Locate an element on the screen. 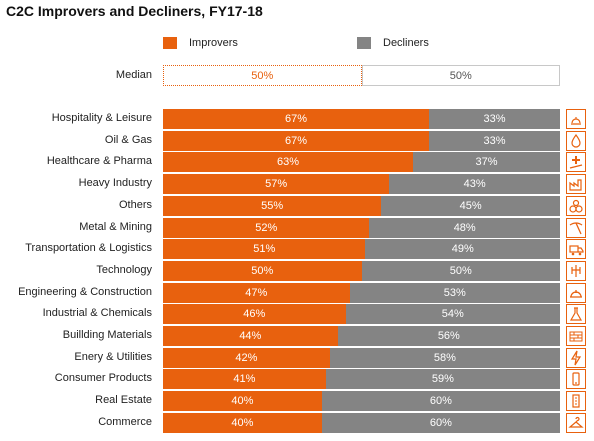 This screenshot has height=441, width=594. legend-swatch-improvers is located at coordinates (170, 43).